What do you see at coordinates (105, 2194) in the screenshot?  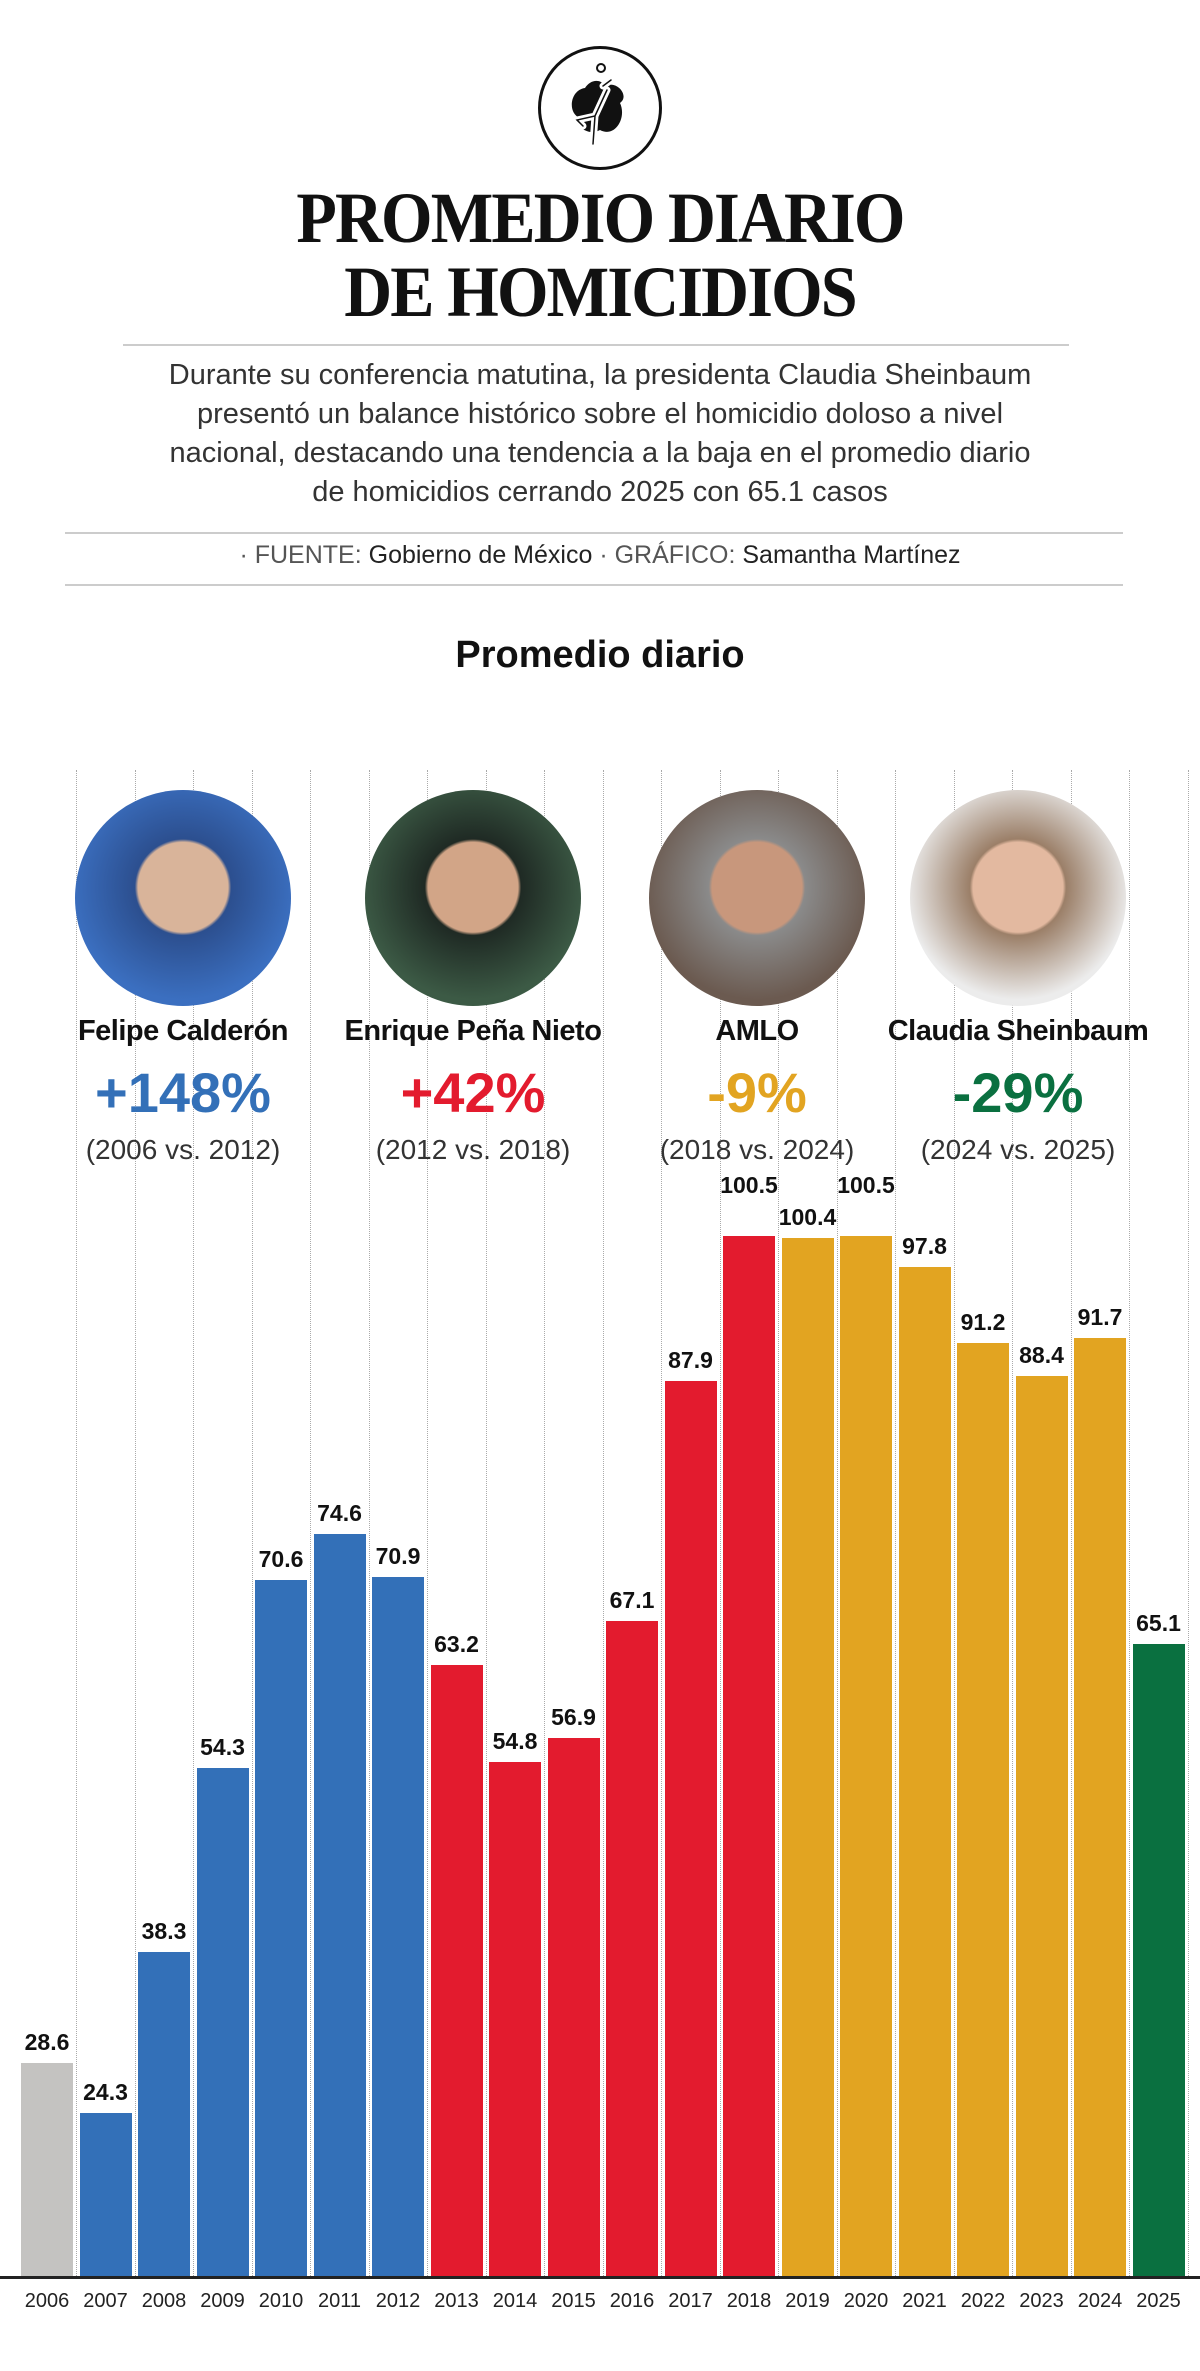 I see `bar-2007` at bounding box center [105, 2194].